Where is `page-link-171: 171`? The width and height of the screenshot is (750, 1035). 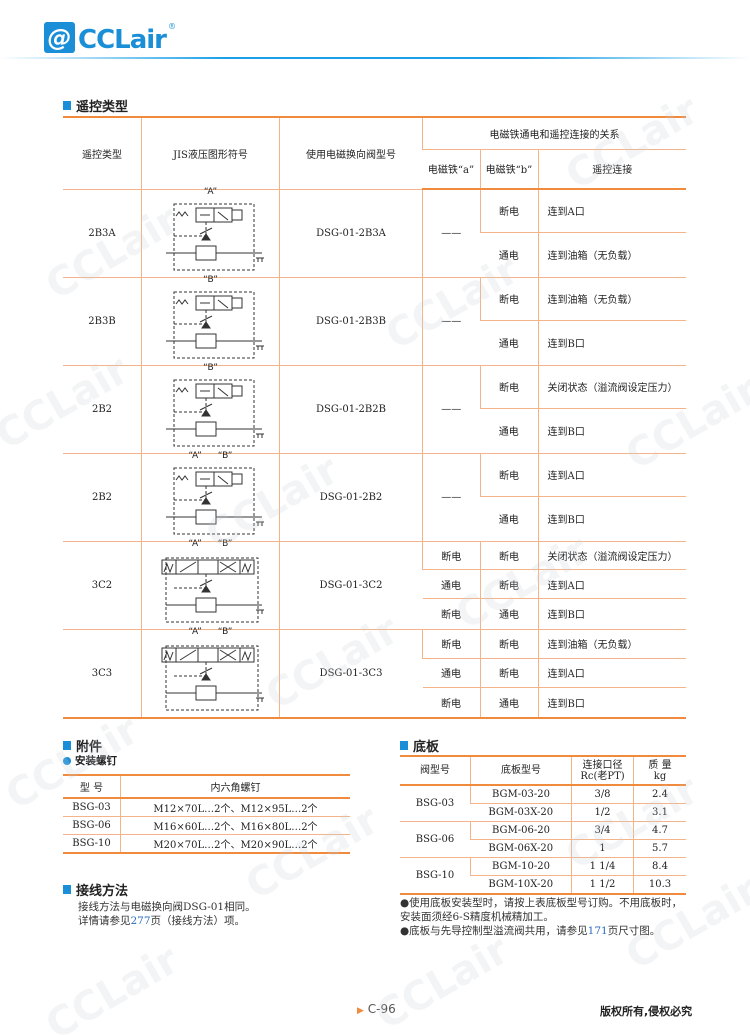 page-link-171: 171 is located at coordinates (597, 931).